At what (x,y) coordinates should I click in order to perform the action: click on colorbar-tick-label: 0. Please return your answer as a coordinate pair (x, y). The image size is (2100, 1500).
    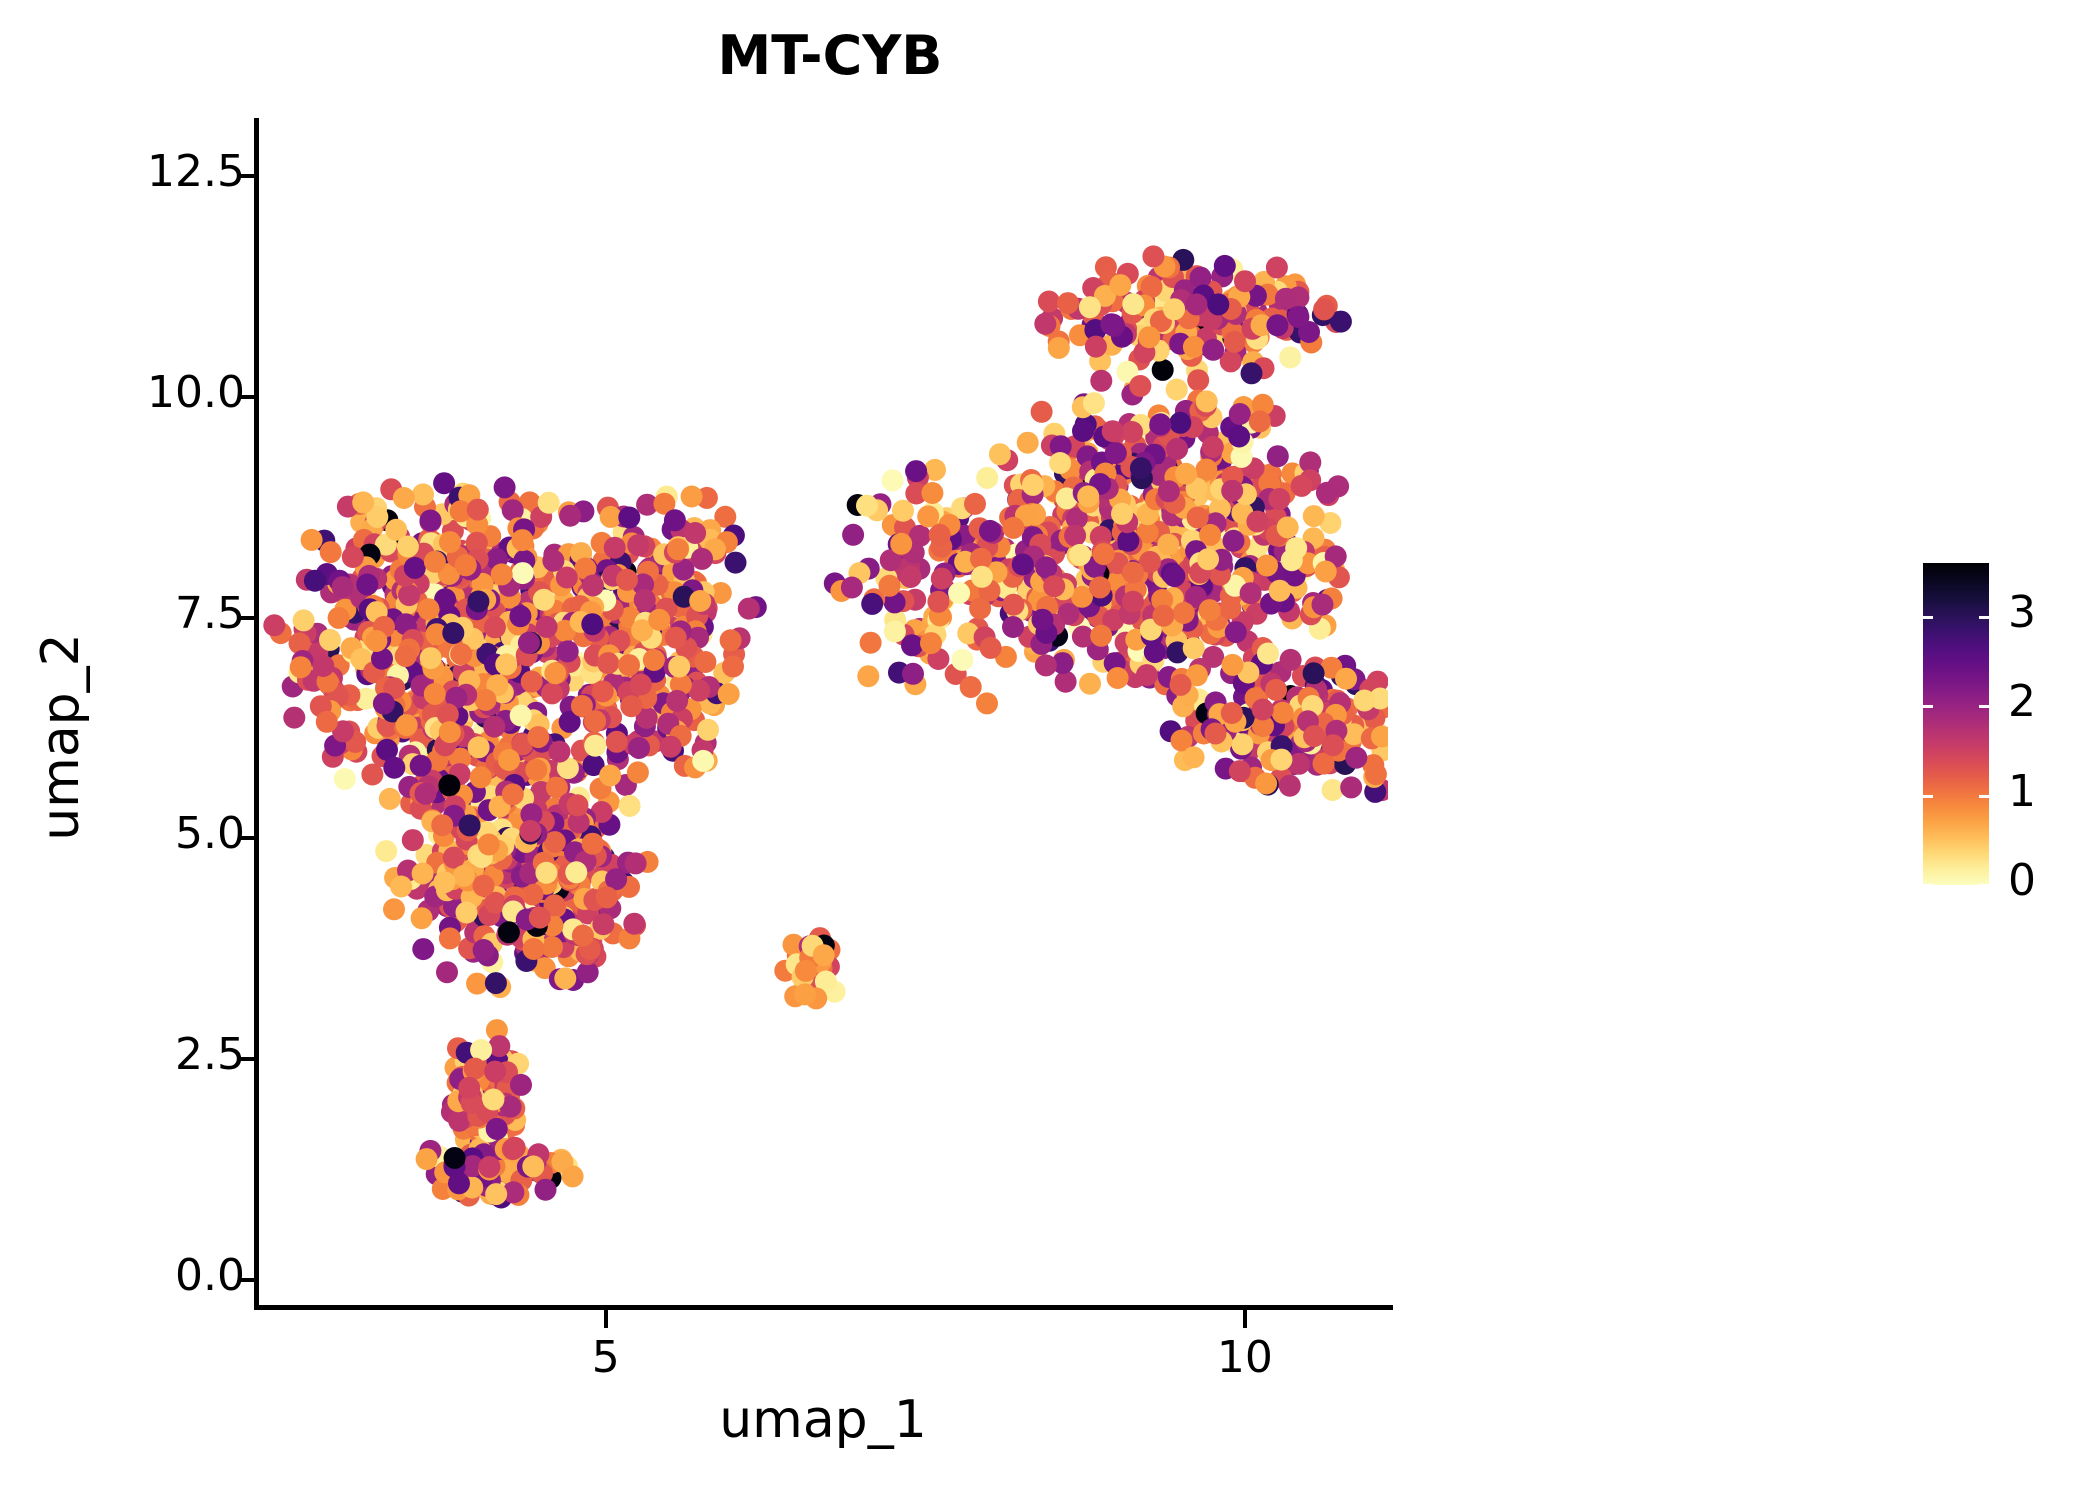
    Looking at the image, I should click on (2022, 880).